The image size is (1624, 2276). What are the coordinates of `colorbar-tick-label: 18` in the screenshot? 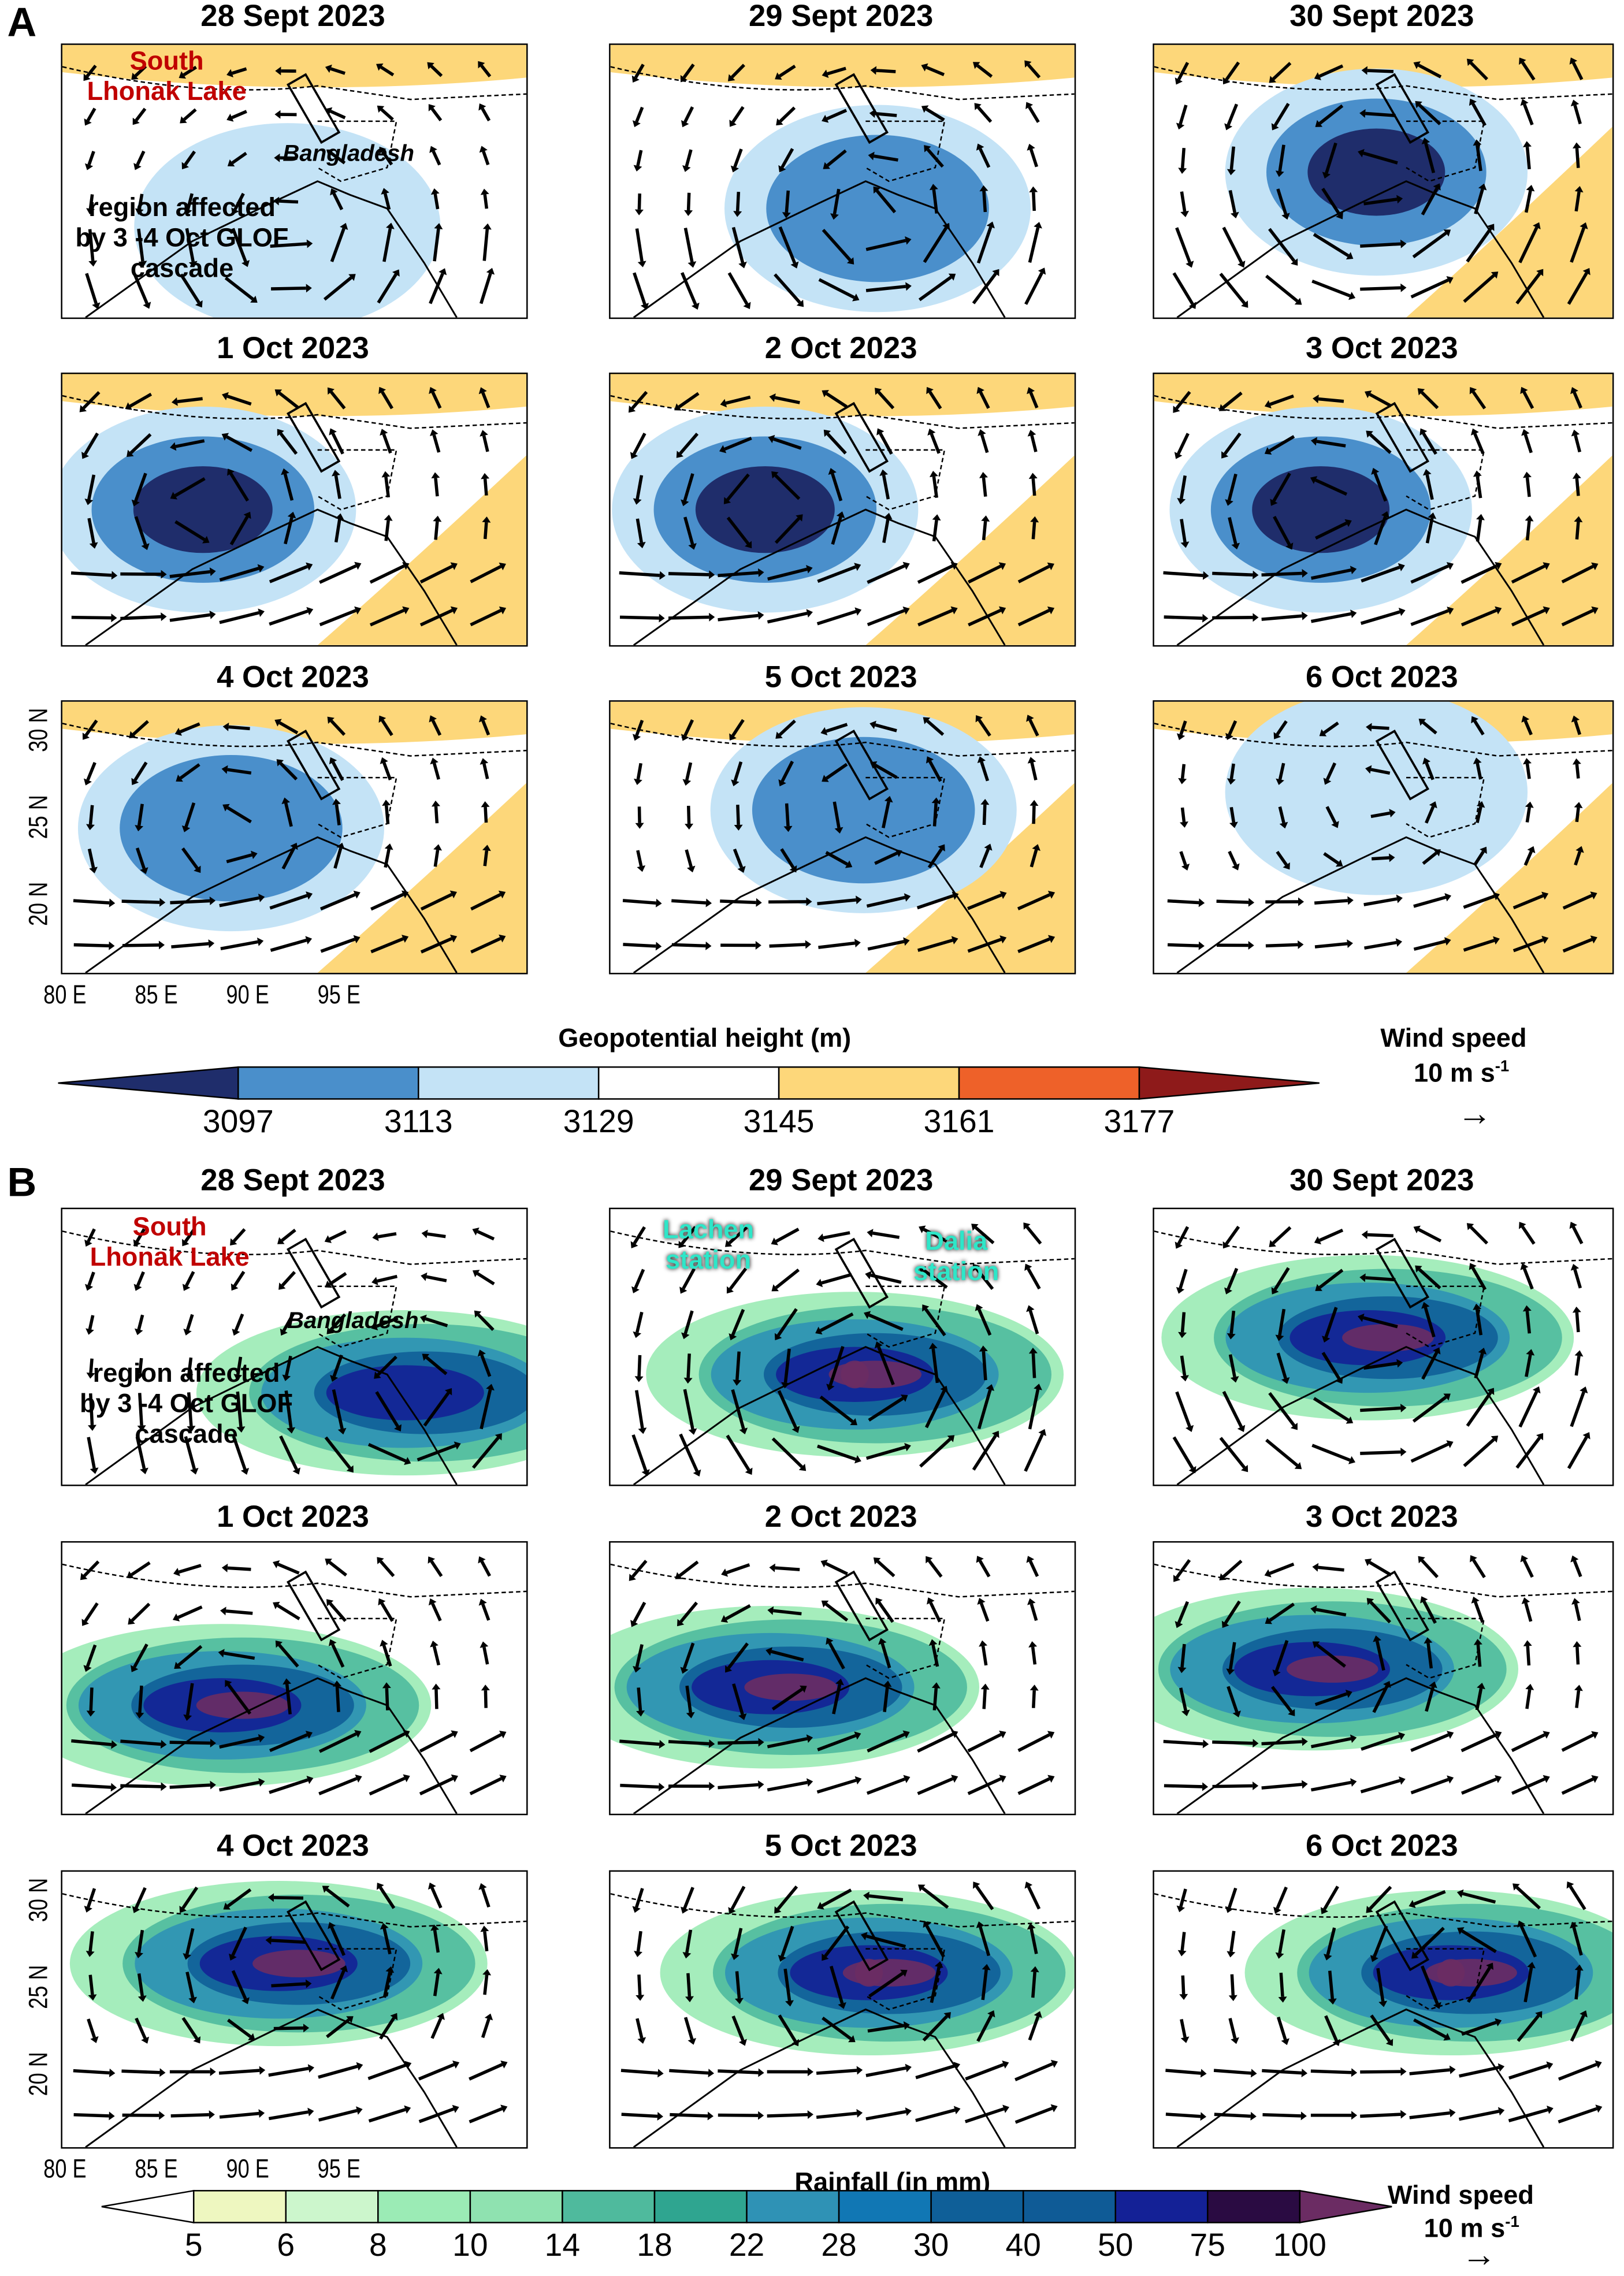 It's located at (654, 2245).